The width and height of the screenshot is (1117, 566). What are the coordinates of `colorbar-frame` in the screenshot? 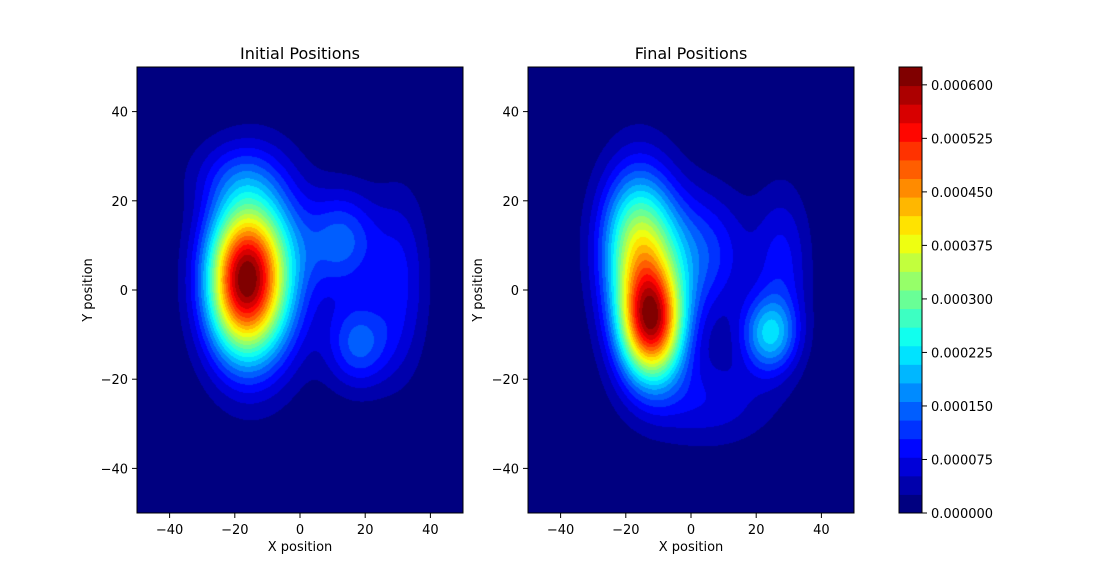 It's located at (910, 290).